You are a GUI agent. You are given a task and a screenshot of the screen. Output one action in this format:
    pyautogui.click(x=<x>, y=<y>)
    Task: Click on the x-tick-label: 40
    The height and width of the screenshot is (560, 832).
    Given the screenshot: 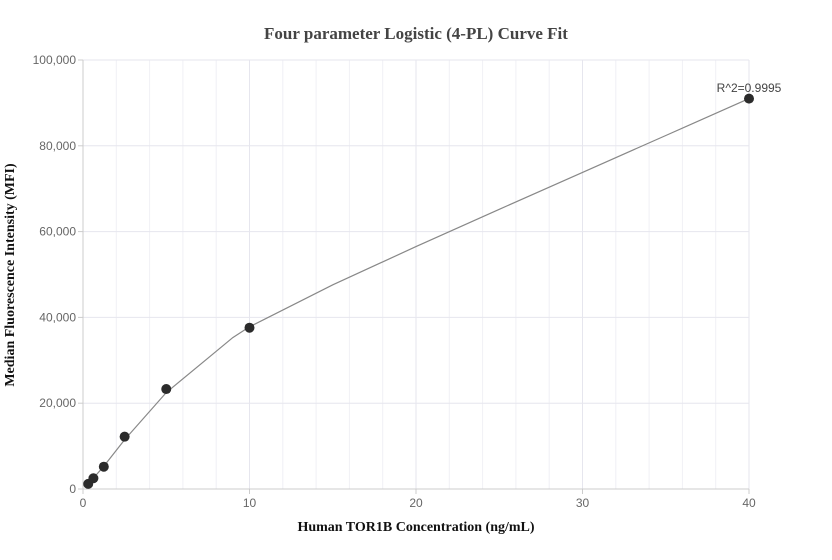 What is the action you would take?
    pyautogui.click(x=749, y=503)
    